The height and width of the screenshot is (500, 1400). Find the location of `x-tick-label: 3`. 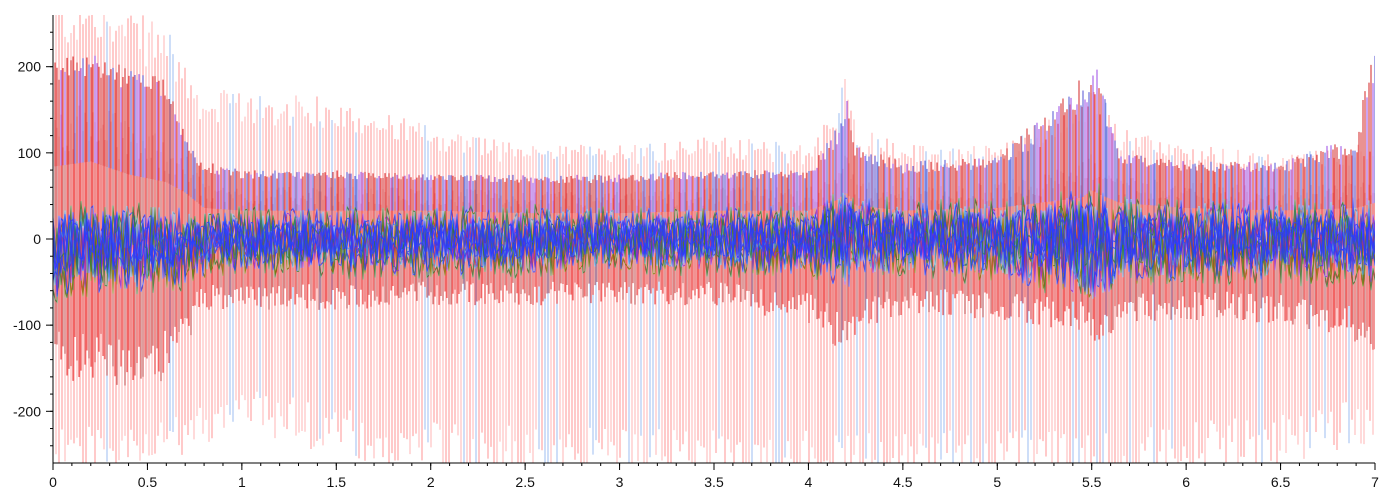

x-tick-label: 3 is located at coordinates (620, 482).